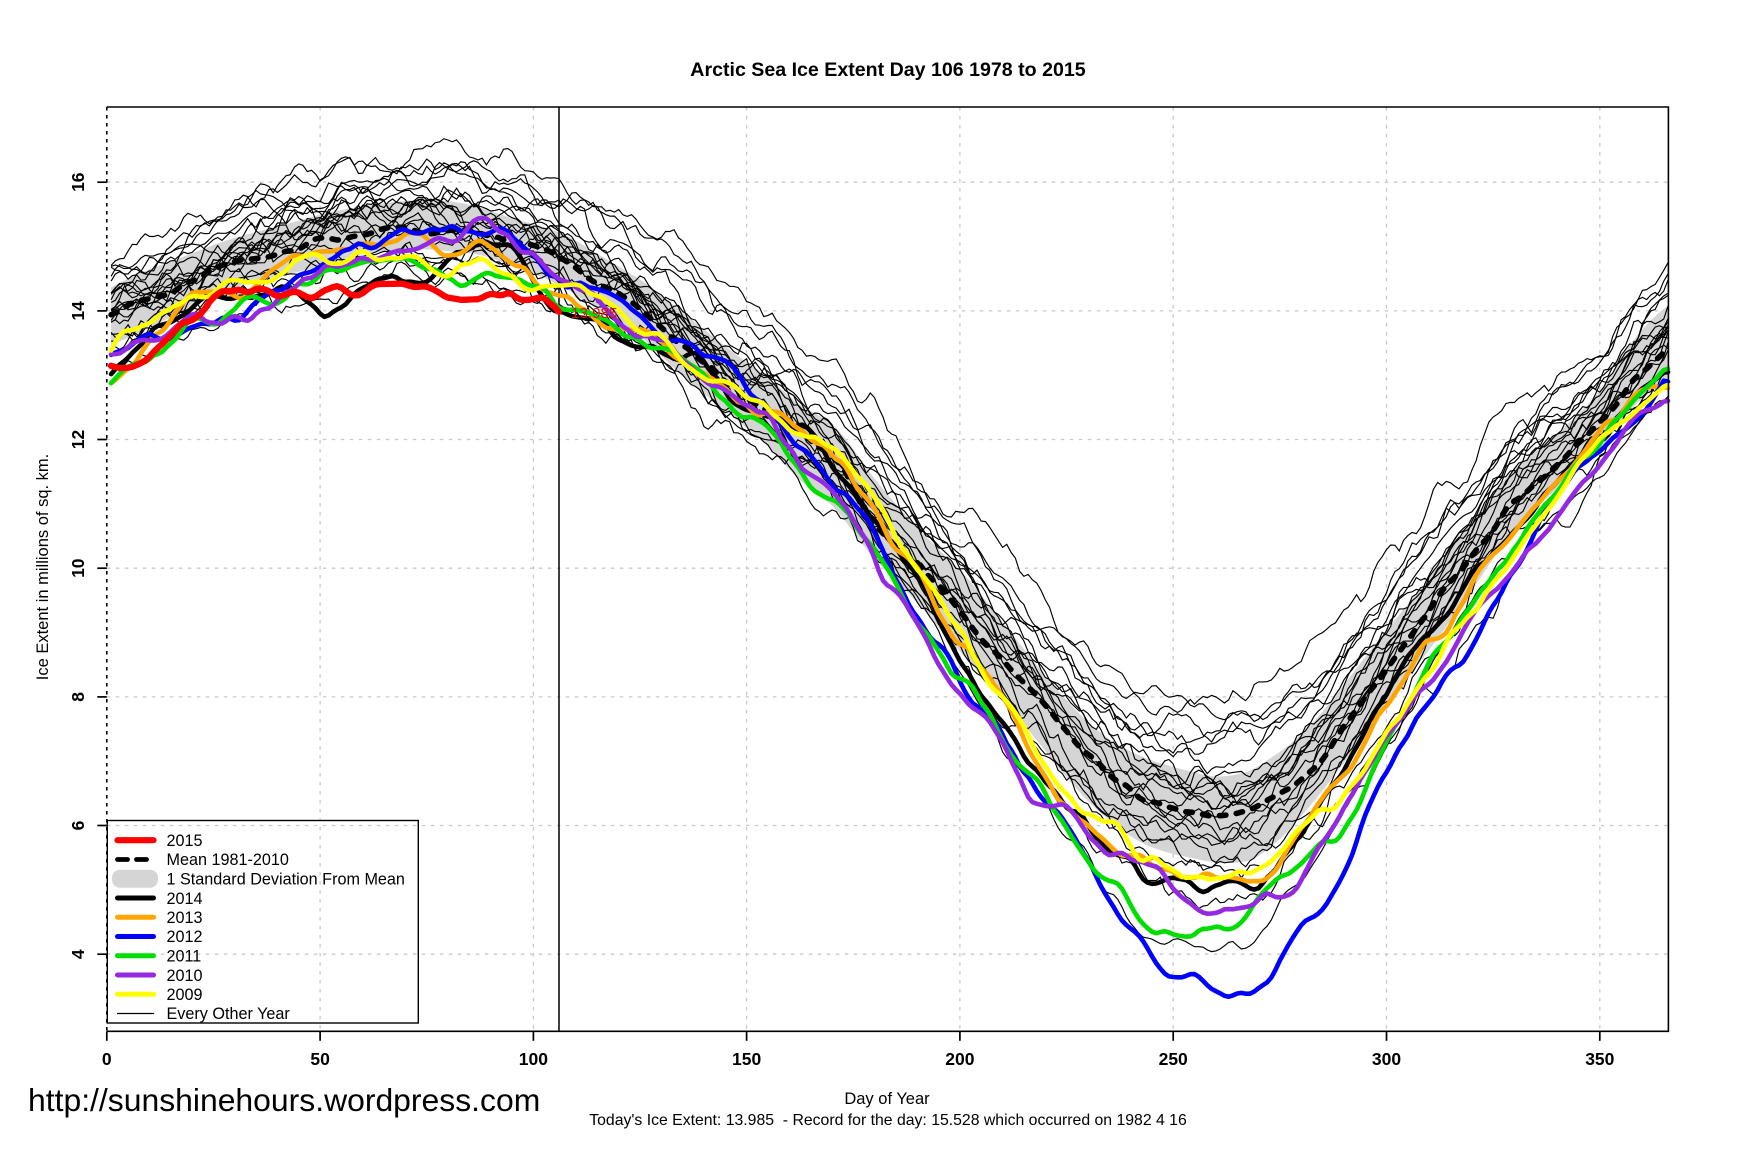 This screenshot has height=1158, width=1738. Describe the element at coordinates (746, 1059) in the screenshot. I see `svg-text: 150` at that location.